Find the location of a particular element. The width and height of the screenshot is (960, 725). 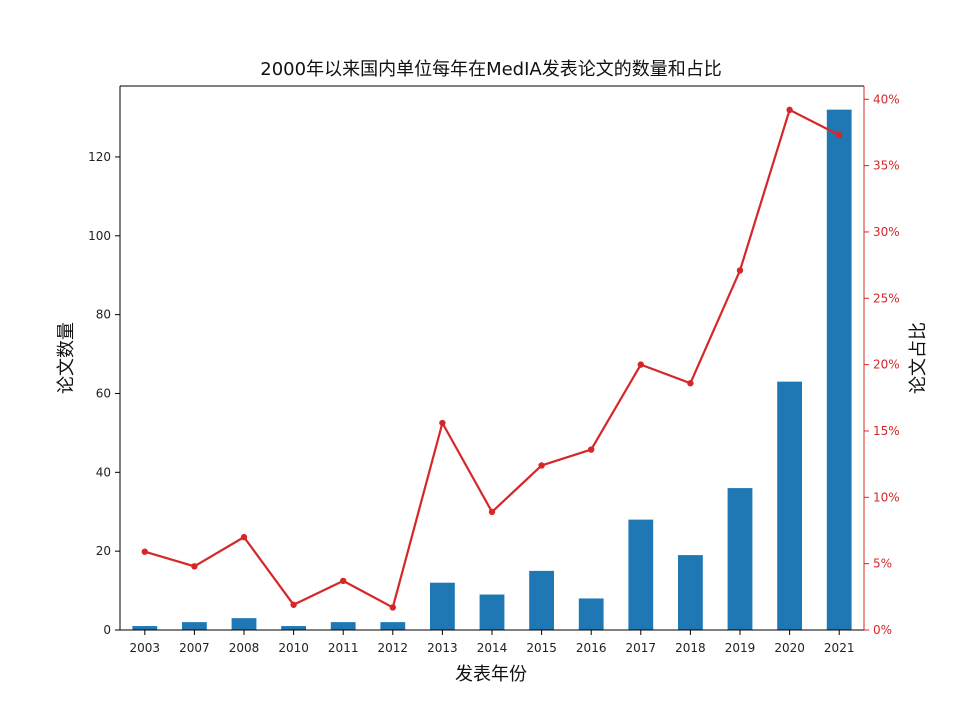

y2-tick-label-10: 10% is located at coordinates (886, 497).